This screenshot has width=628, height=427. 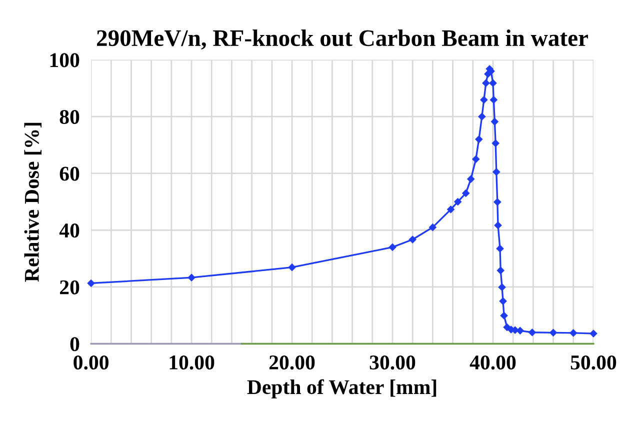 What do you see at coordinates (341, 388) in the screenshot?
I see `x-axis-title: Depth of Water [mm]` at bounding box center [341, 388].